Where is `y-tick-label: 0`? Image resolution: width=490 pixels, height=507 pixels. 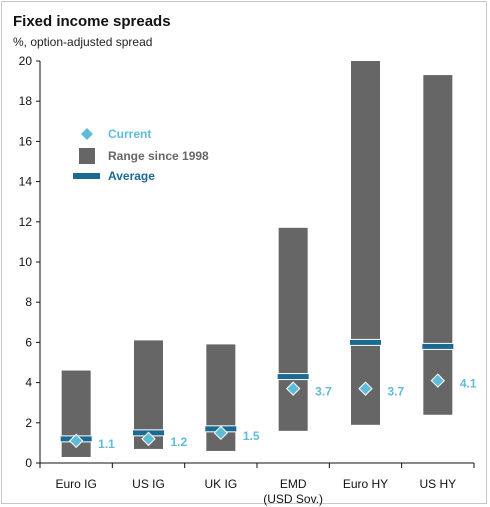
y-tick-label: 0 is located at coordinates (28, 463).